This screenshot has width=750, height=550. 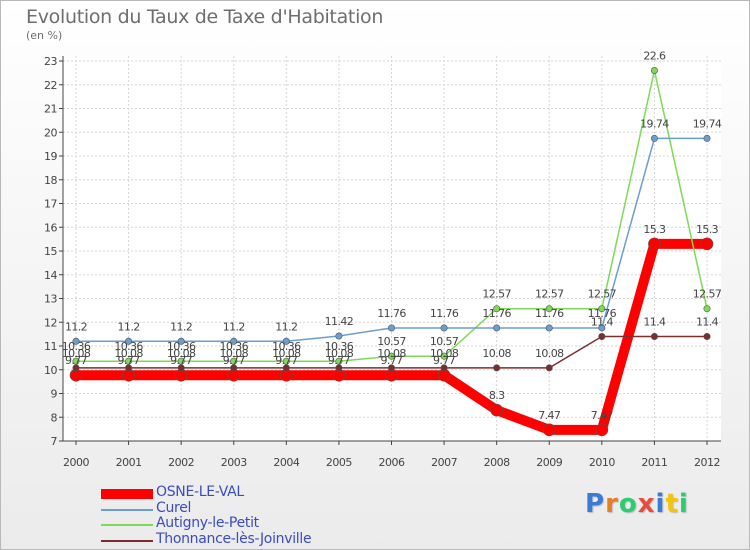 I want to click on y-tick-label: 11, so click(x=50, y=346).